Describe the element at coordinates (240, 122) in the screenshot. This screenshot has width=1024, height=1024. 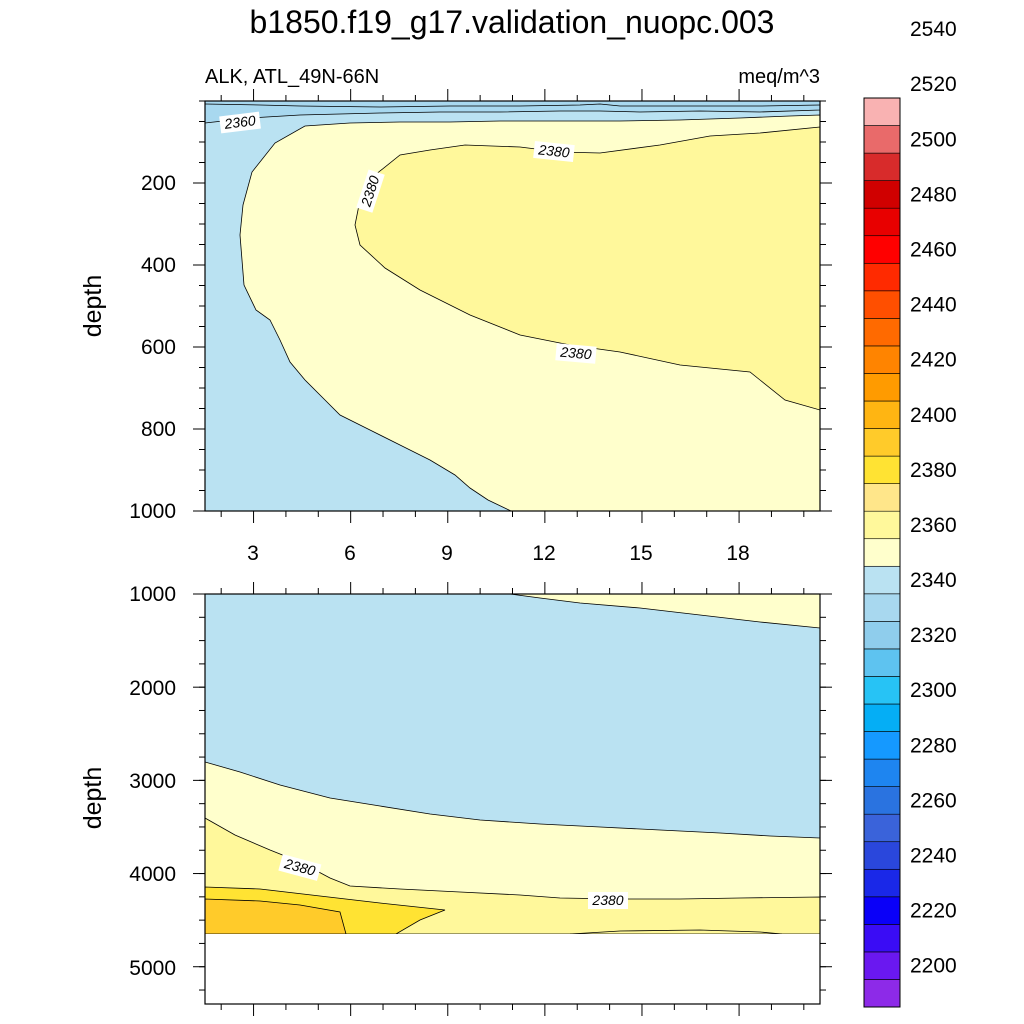
I see `contour-label: 2360` at that location.